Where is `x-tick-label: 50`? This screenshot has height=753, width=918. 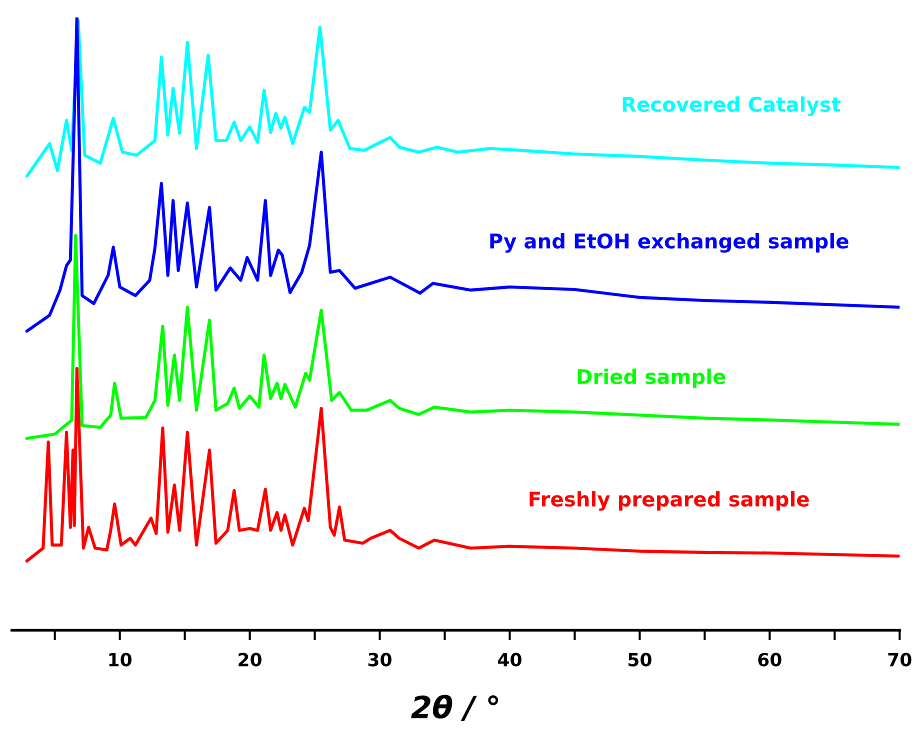
x-tick-label: 50 is located at coordinates (640, 659).